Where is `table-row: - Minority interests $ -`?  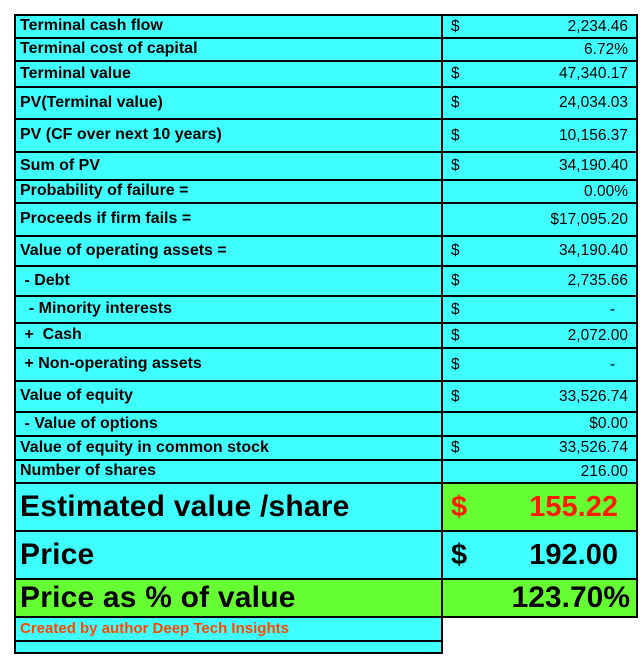 table-row: - Minority interests $ - is located at coordinates (326, 309).